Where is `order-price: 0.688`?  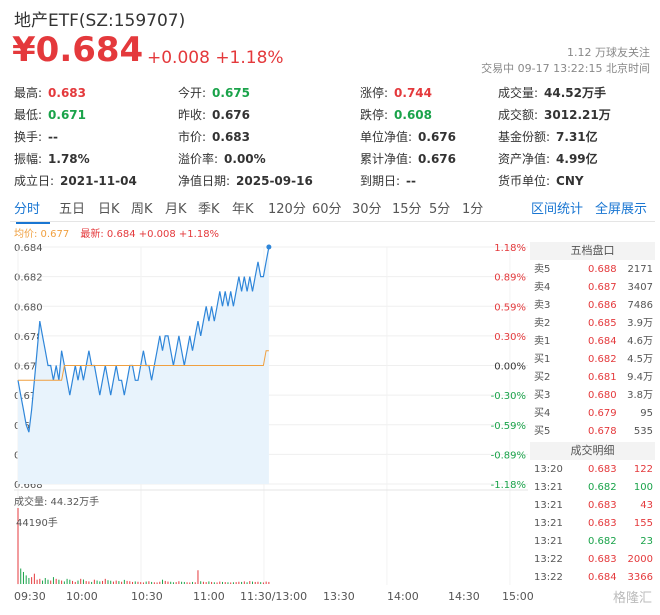 order-price: 0.688 is located at coordinates (602, 269).